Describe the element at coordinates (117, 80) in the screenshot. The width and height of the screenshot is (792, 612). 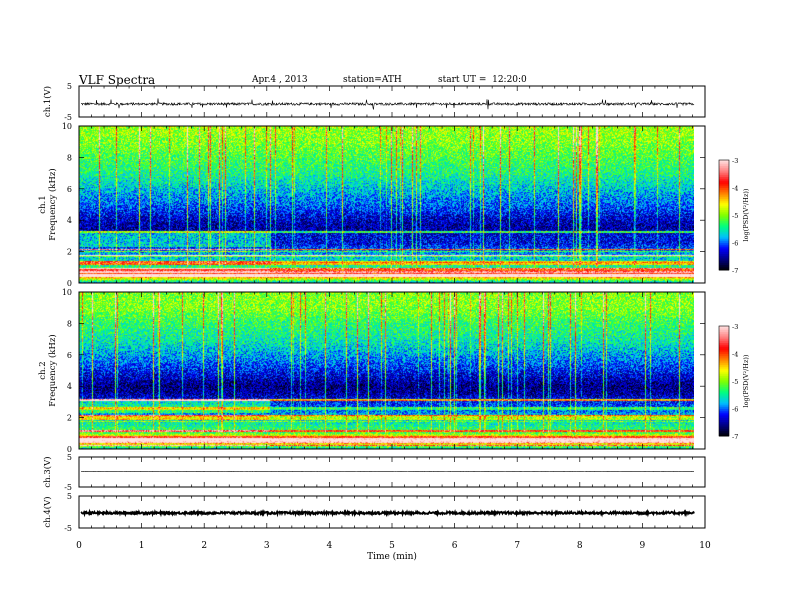
I see `chart-title: VLF Spectra` at that location.